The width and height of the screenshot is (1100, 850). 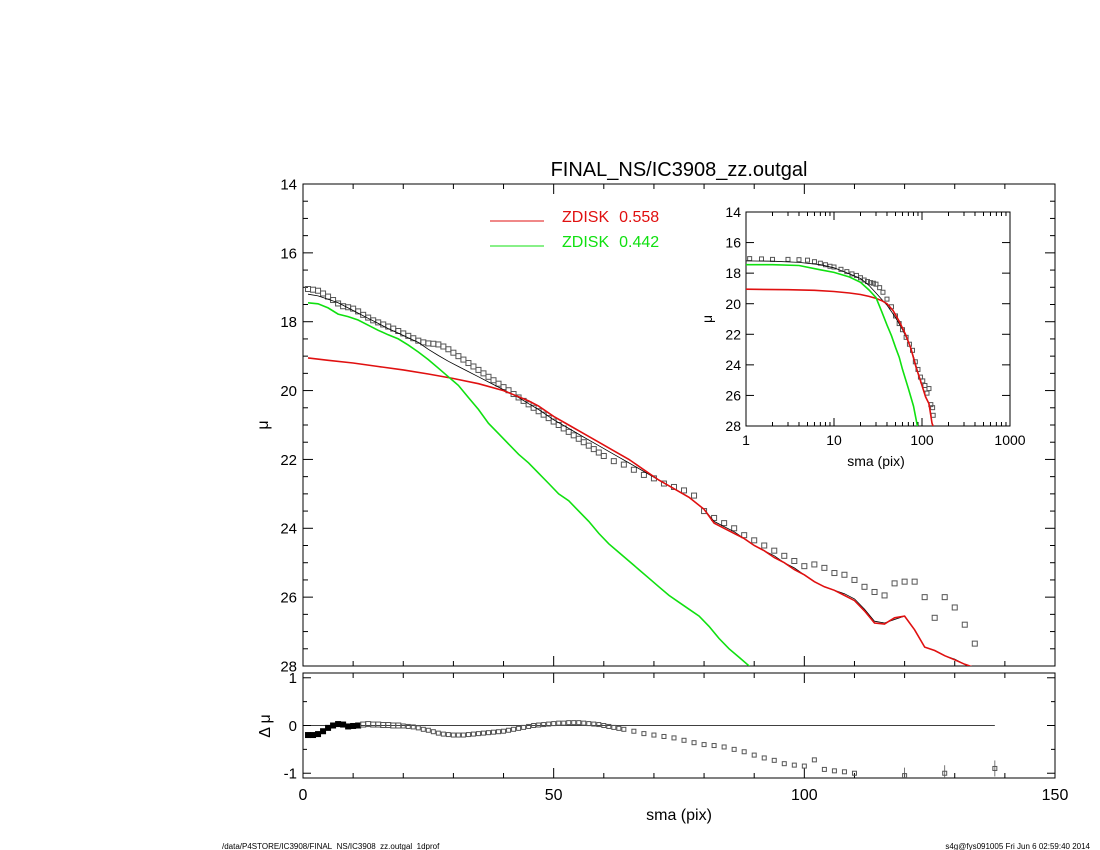 I want to click on residual-y-axis-label: Δ μ, so click(x=265, y=725).